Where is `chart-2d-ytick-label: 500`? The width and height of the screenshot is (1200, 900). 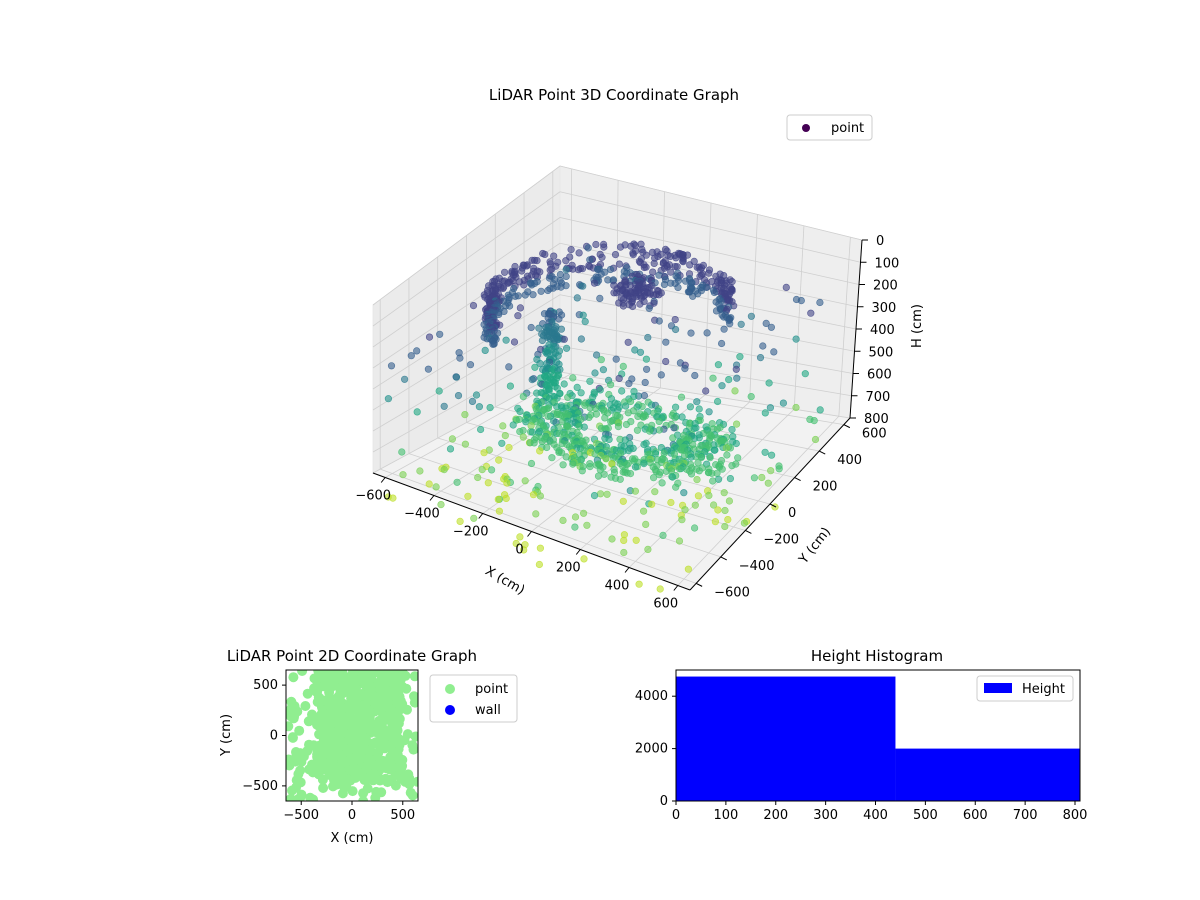
chart-2d-ytick-label: 500 is located at coordinates (265, 685).